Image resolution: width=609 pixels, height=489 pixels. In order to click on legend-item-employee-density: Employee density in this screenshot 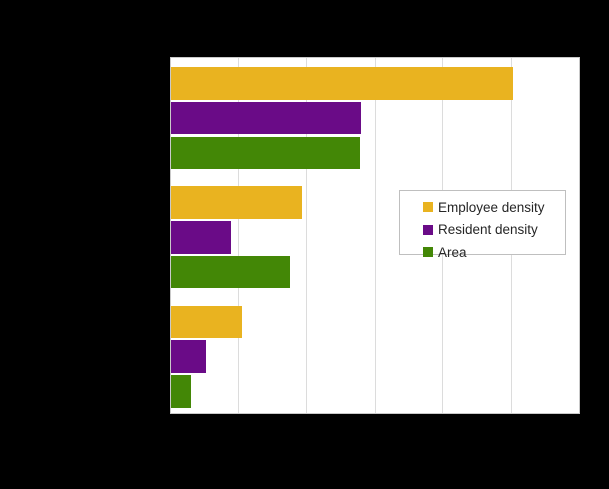, I will do `click(494, 207)`.